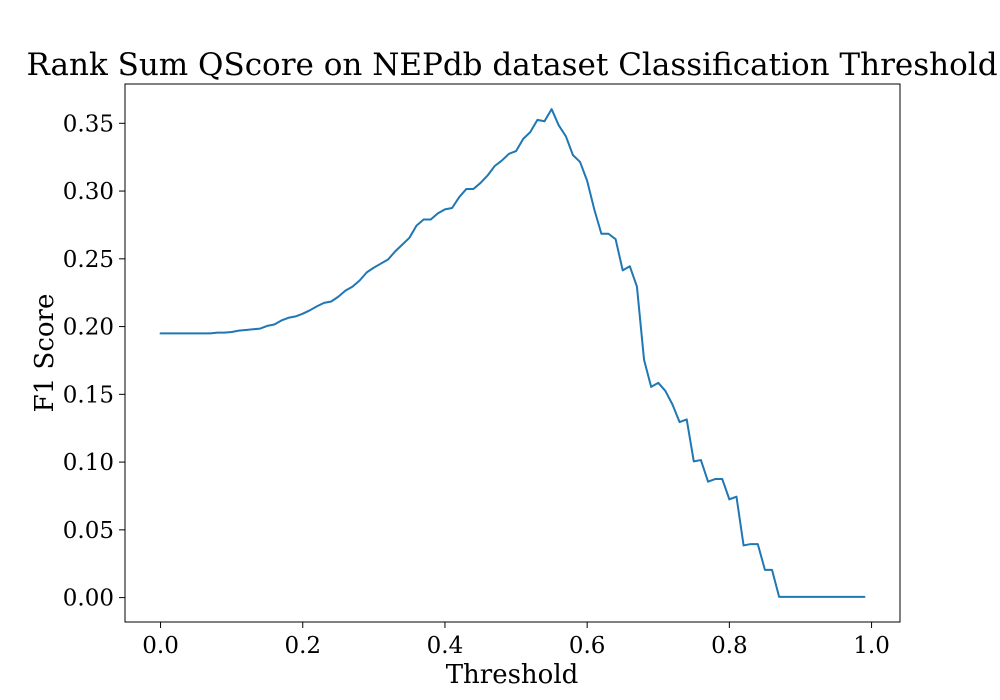 This screenshot has height=700, width=1000. I want to click on y-tick-label: 0.30, so click(88, 192).